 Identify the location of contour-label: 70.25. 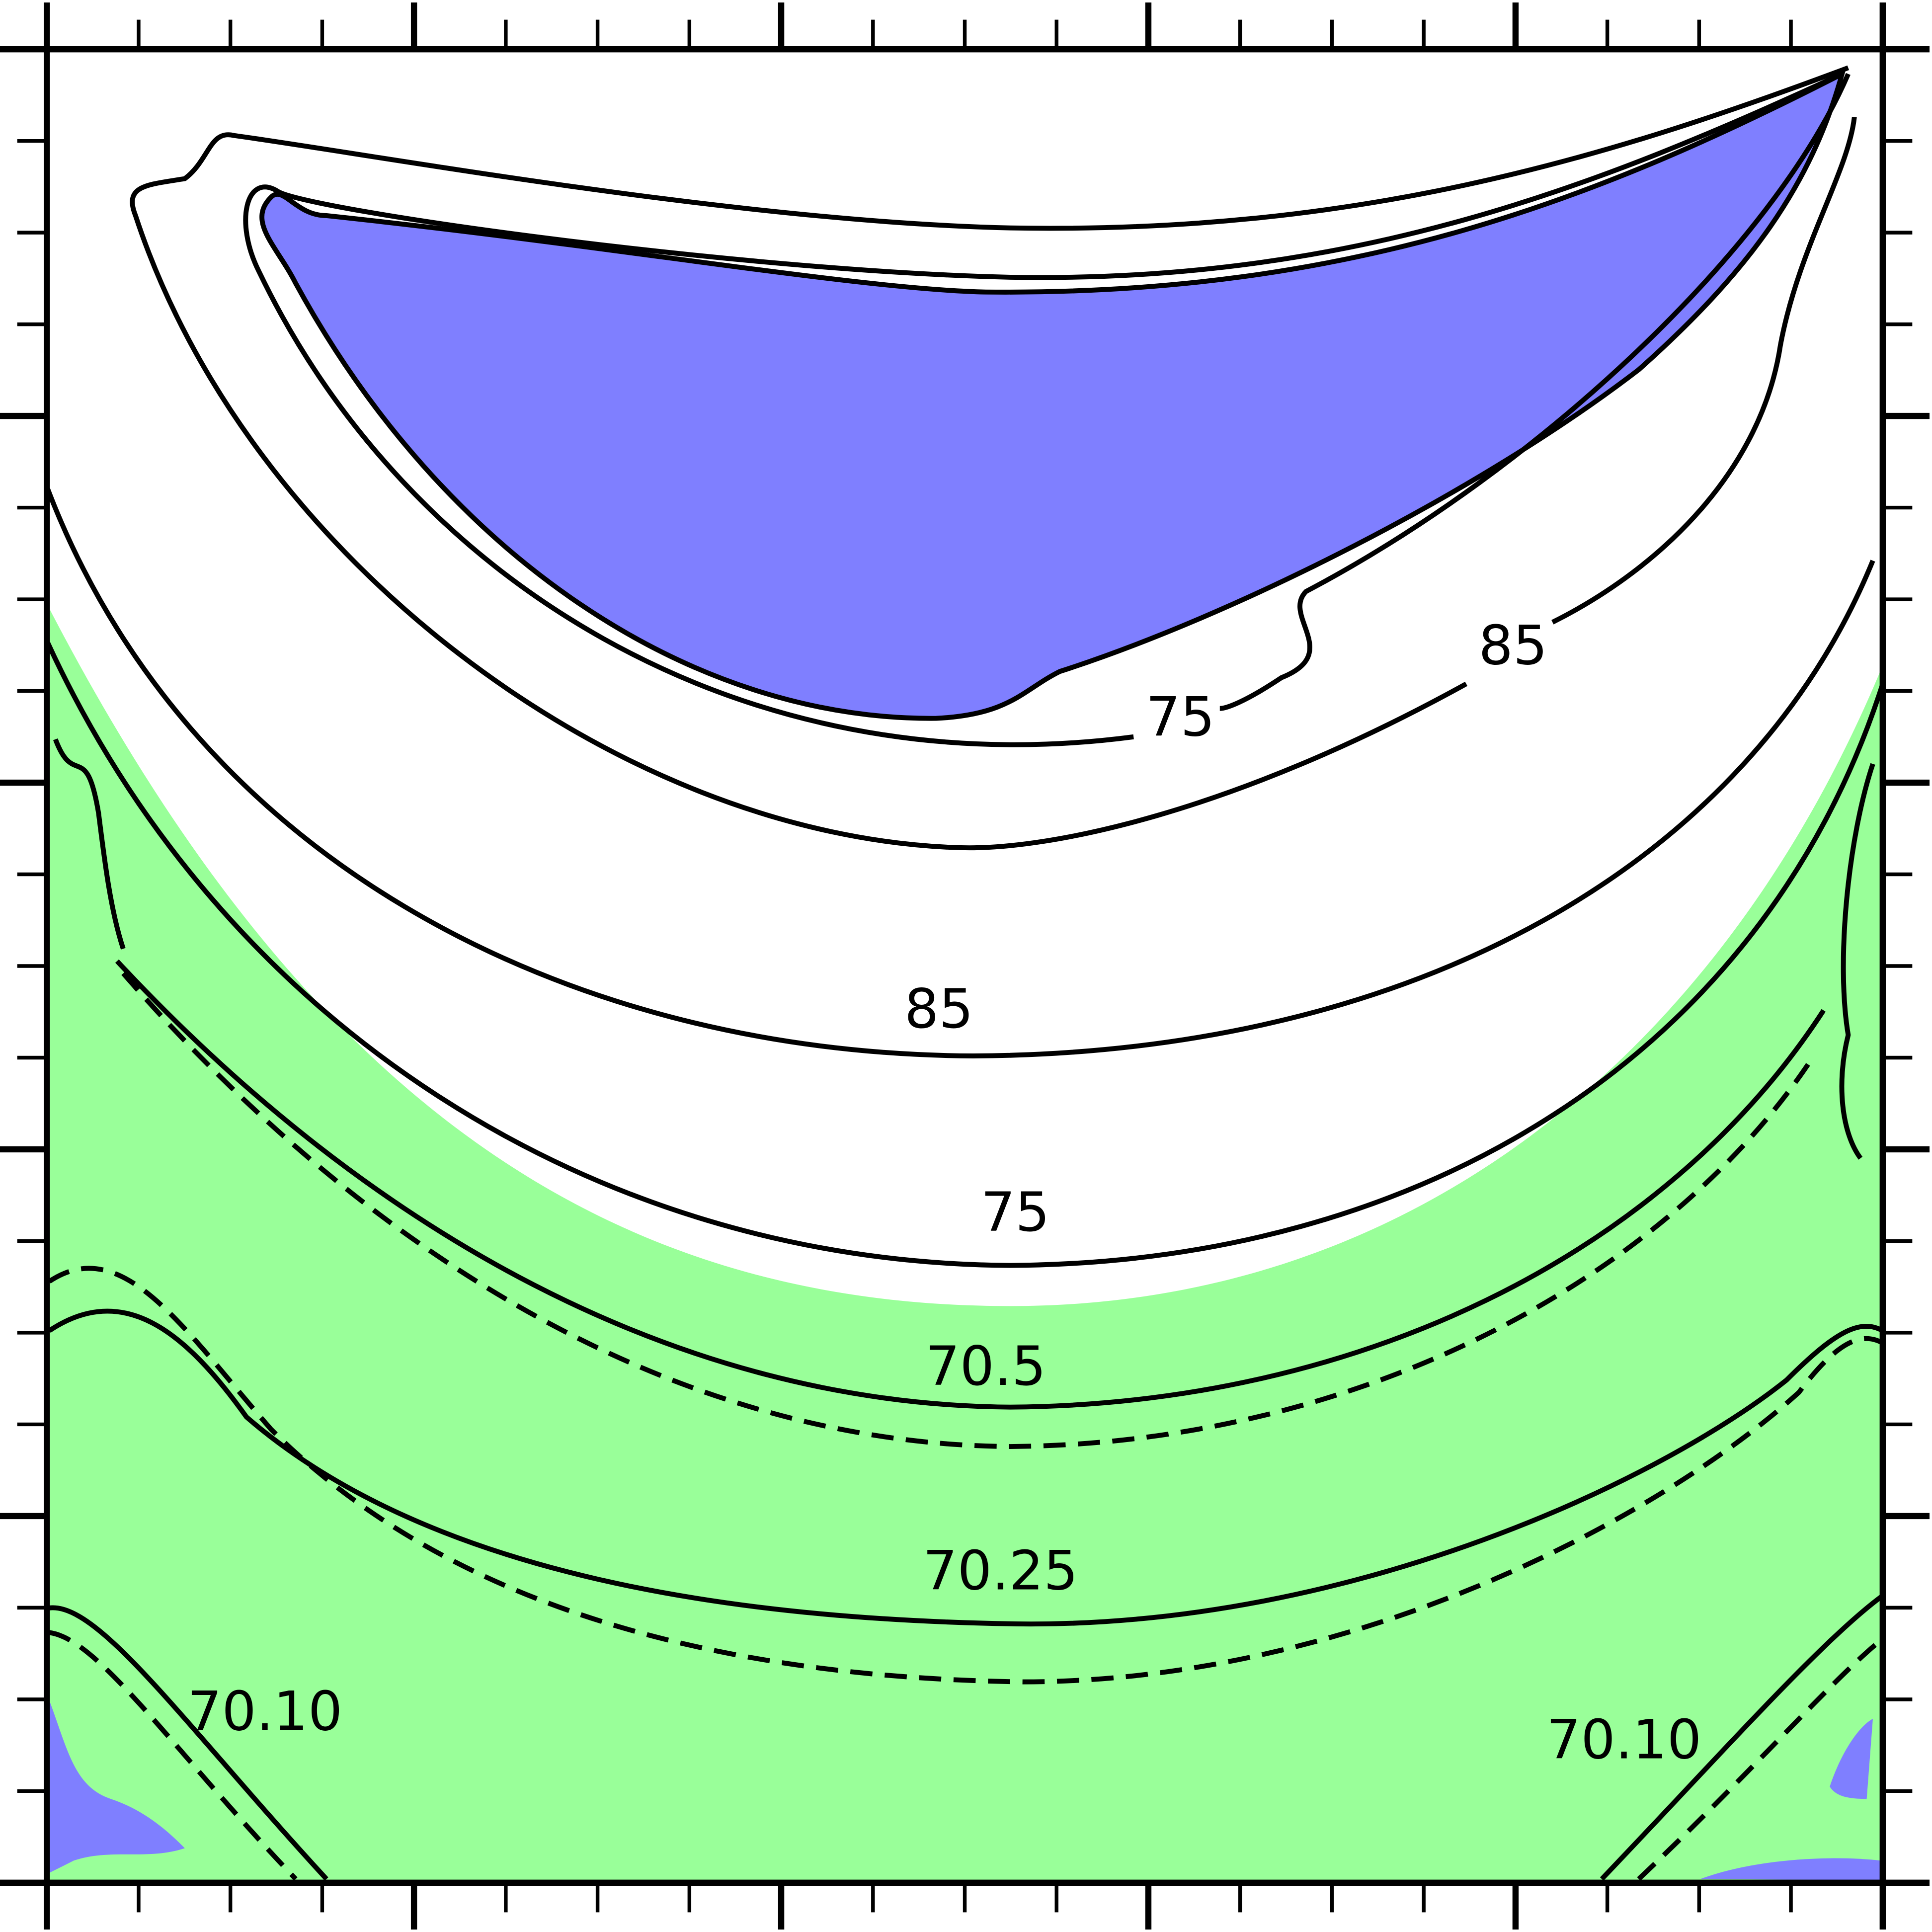
(1000, 1571).